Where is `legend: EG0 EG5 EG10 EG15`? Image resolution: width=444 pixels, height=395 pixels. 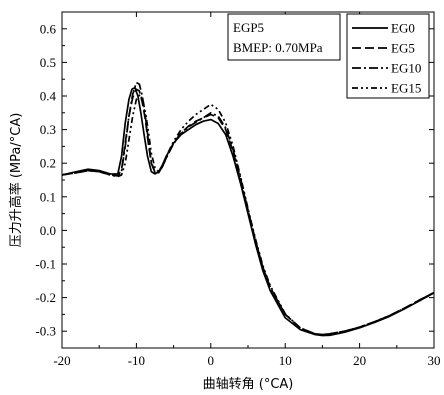 legend: EG0 EG5 EG10 EG15 is located at coordinates (388, 56).